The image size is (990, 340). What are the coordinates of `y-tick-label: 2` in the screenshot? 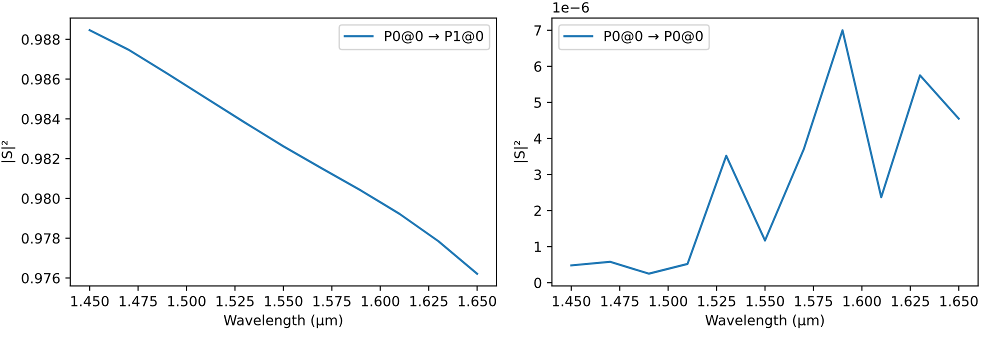 It's located at (537, 211).